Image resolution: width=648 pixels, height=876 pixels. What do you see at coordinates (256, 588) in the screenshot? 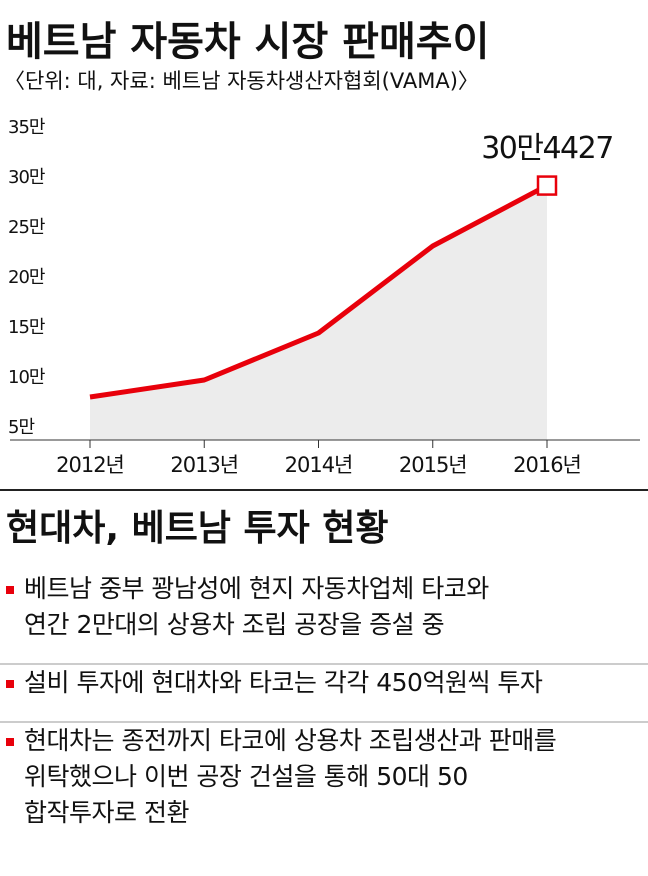
I see `item-text: 베트남 중부 꽝남성에 현지 자동차업체 타코와` at bounding box center [256, 588].